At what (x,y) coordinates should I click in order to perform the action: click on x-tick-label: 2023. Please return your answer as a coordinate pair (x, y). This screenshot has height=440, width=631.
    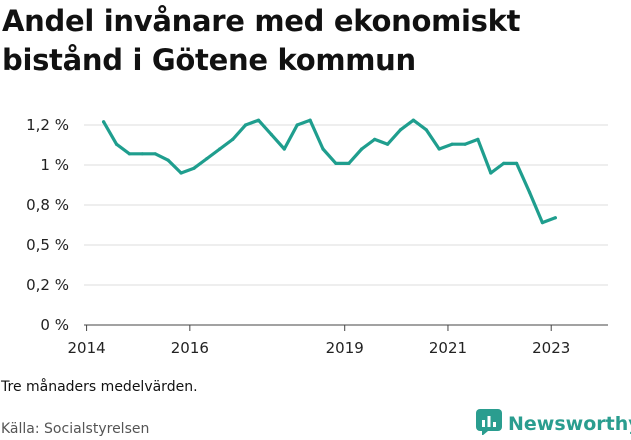
    Looking at the image, I should click on (551, 348).